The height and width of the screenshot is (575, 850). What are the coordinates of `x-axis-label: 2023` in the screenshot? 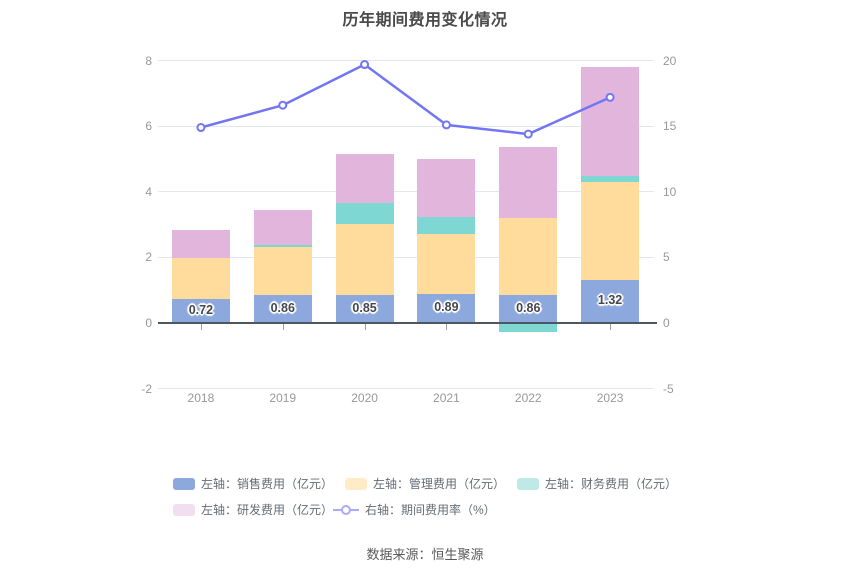 It's located at (610, 398).